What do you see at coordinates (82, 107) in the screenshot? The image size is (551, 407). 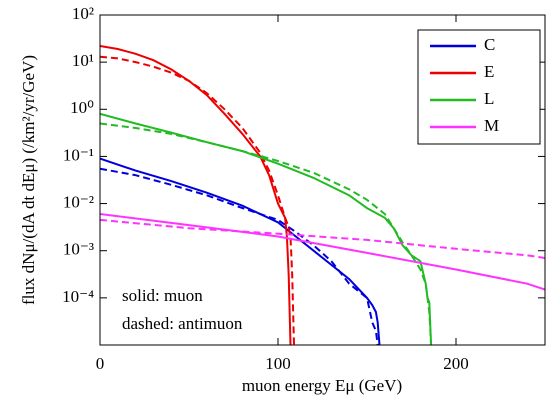 I see `y-tick-label: 10⁰` at bounding box center [82, 107].